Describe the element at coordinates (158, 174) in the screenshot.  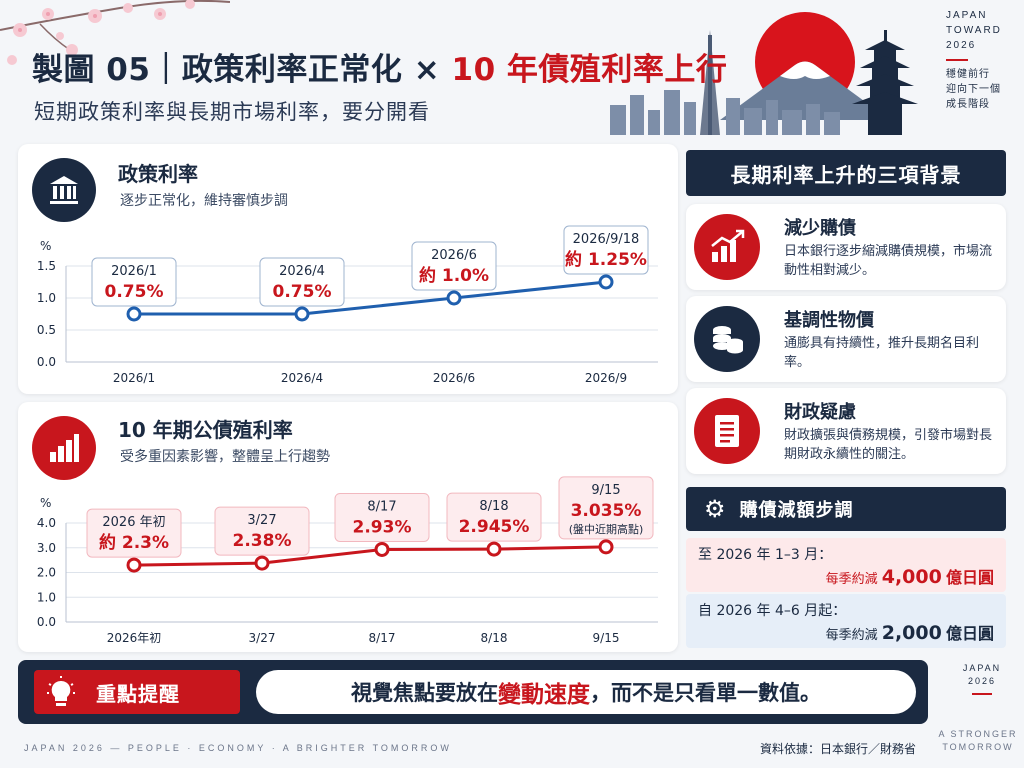
I see `policy-card-title: 政策利率` at that location.